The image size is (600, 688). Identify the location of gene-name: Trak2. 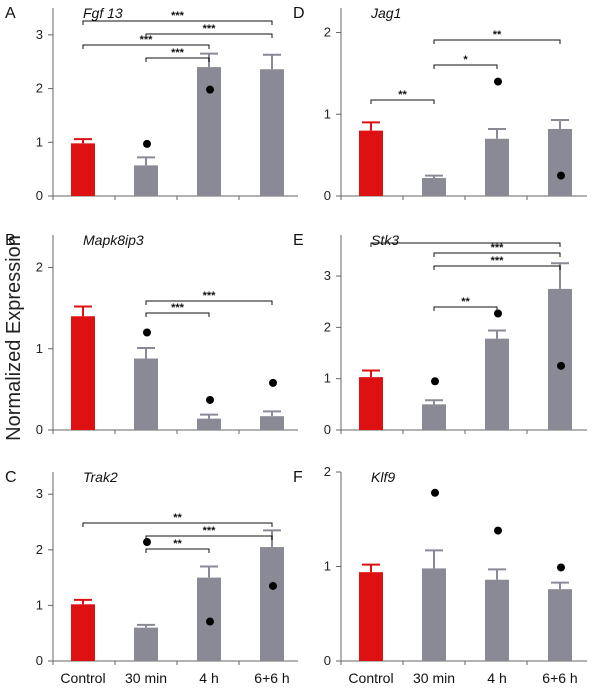
(100, 477).